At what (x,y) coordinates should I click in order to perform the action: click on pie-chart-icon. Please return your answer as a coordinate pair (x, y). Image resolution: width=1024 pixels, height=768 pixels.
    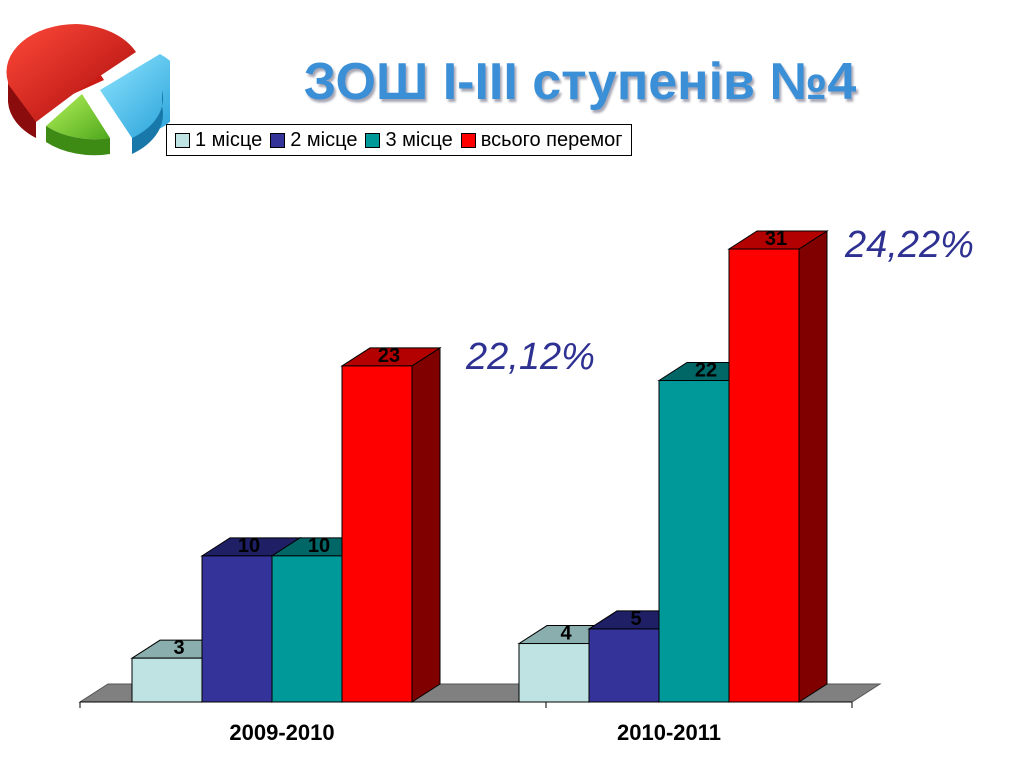
    Looking at the image, I should click on (88, 90).